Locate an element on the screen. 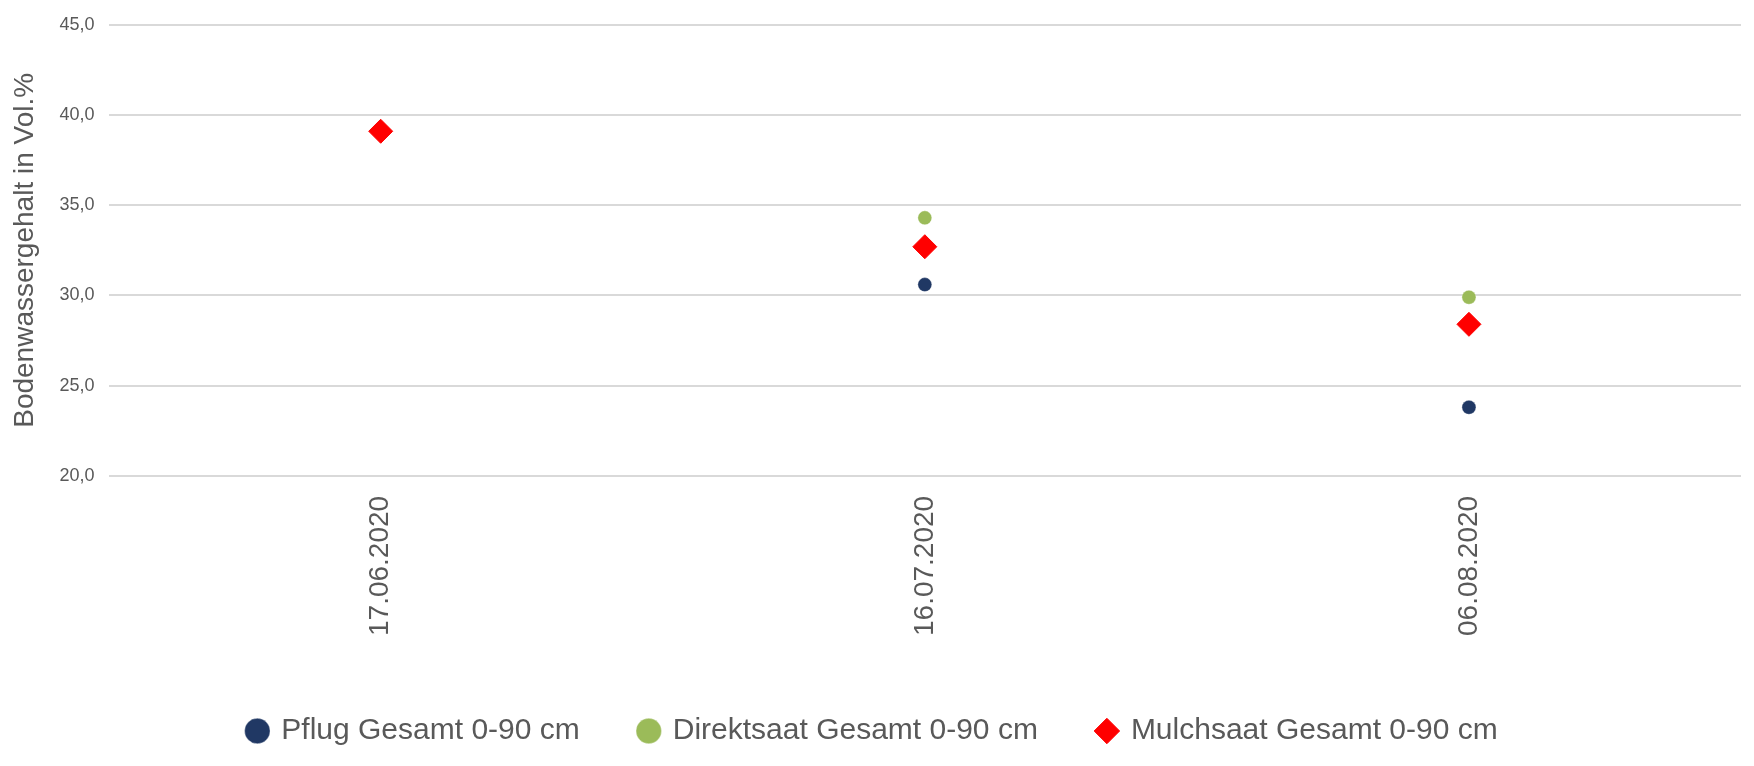  y-tick-label: 35,0 is located at coordinates (77, 204).